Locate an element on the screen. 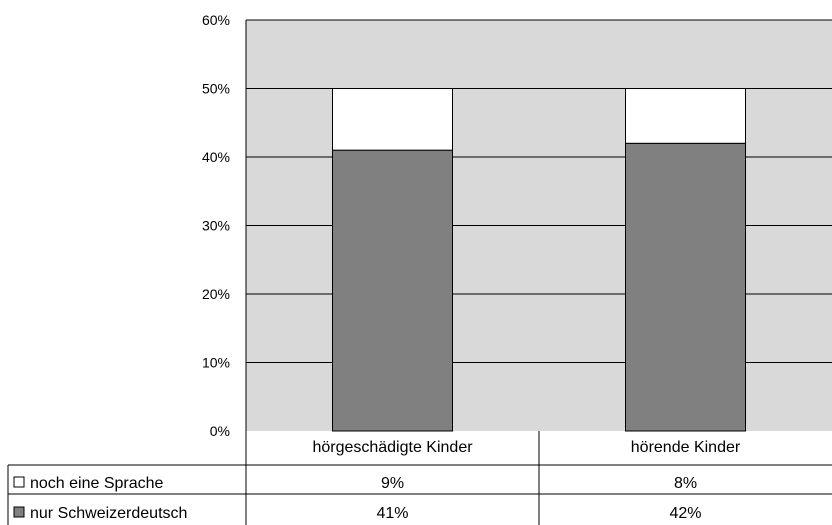 The height and width of the screenshot is (525, 832). data-label: 42% is located at coordinates (685, 513).